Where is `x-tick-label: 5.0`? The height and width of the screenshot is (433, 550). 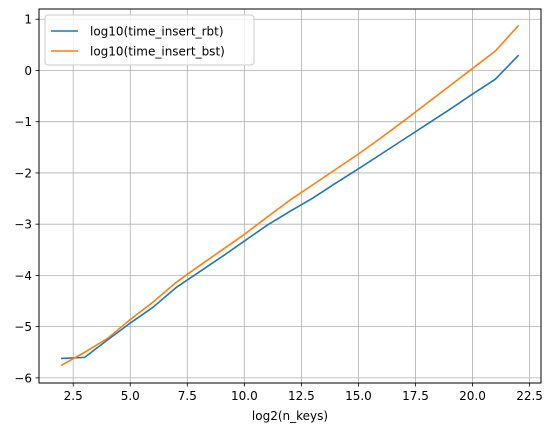 x-tick-label: 5.0 is located at coordinates (130, 396).